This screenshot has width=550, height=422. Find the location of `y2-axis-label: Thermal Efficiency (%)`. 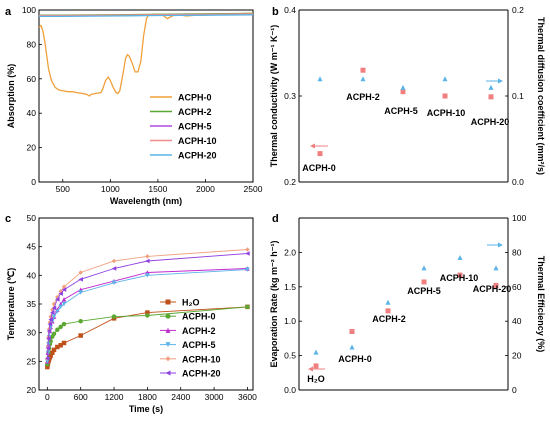

y2-axis-label: Thermal Efficiency (%) is located at coordinates (541, 304).